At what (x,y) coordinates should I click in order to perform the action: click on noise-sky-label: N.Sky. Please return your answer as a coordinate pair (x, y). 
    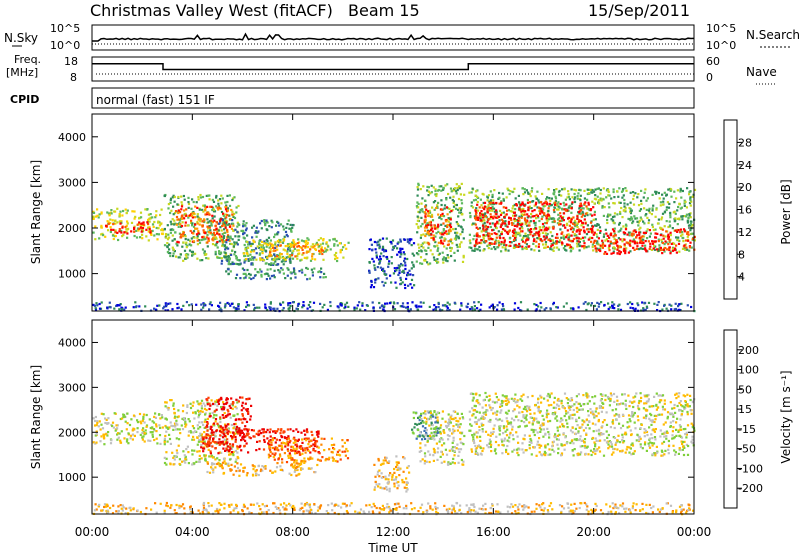
    Looking at the image, I should click on (21, 38).